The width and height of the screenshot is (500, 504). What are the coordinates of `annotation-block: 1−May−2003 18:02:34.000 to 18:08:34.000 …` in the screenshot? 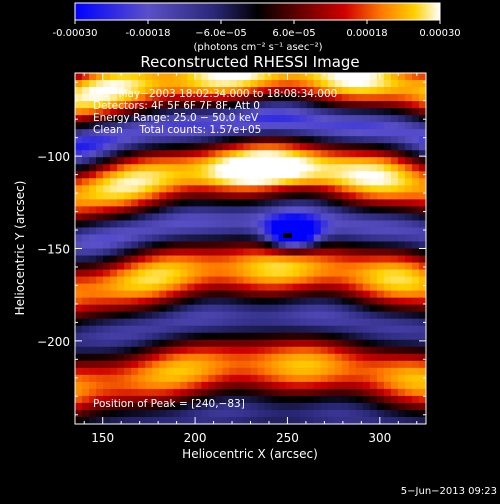 It's located at (215, 112).